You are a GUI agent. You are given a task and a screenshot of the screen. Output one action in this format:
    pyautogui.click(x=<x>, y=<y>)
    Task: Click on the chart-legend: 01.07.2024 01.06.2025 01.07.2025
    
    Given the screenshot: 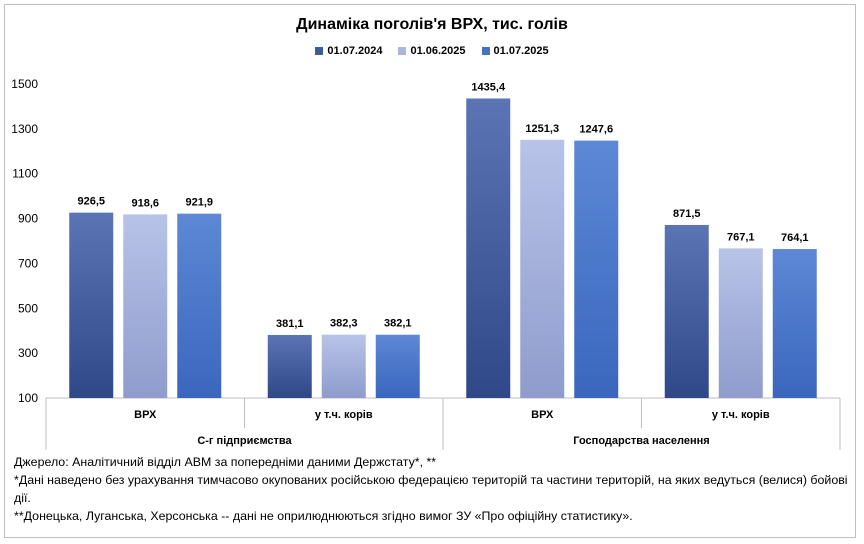 What is the action you would take?
    pyautogui.click(x=432, y=51)
    